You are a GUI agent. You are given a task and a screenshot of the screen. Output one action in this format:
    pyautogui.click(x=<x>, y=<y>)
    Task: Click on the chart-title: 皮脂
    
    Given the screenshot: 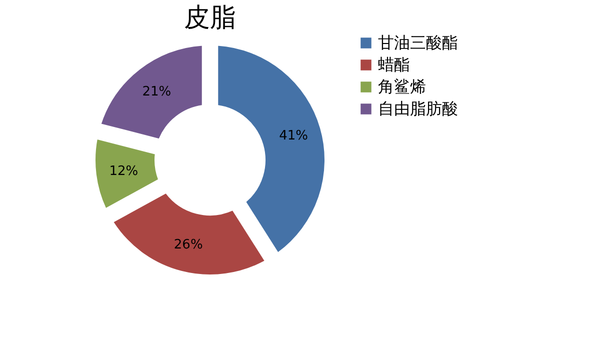 What is the action you would take?
    pyautogui.click(x=210, y=18)
    